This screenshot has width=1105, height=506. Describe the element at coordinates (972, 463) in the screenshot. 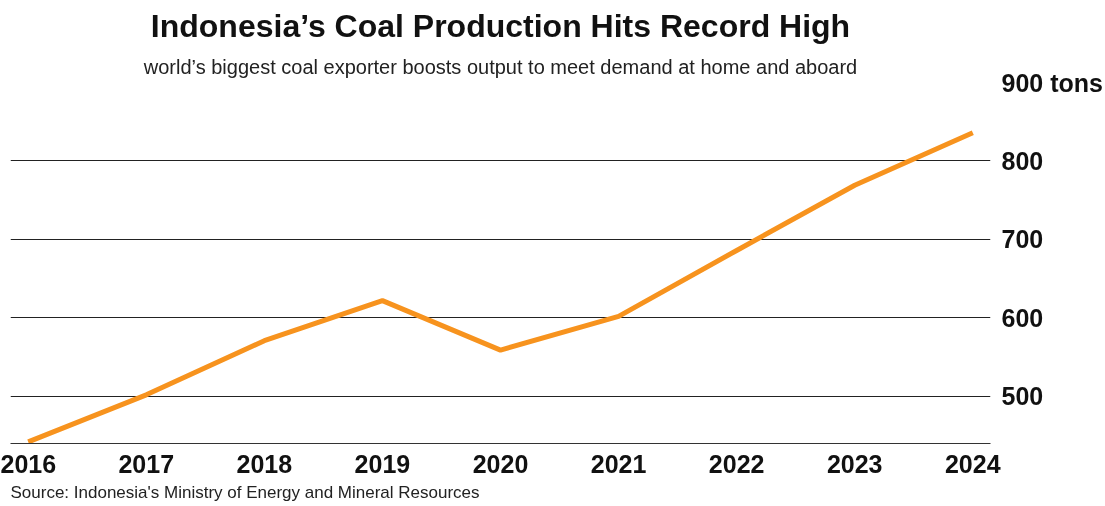

I see `x-tick-label: 2024` at that location.